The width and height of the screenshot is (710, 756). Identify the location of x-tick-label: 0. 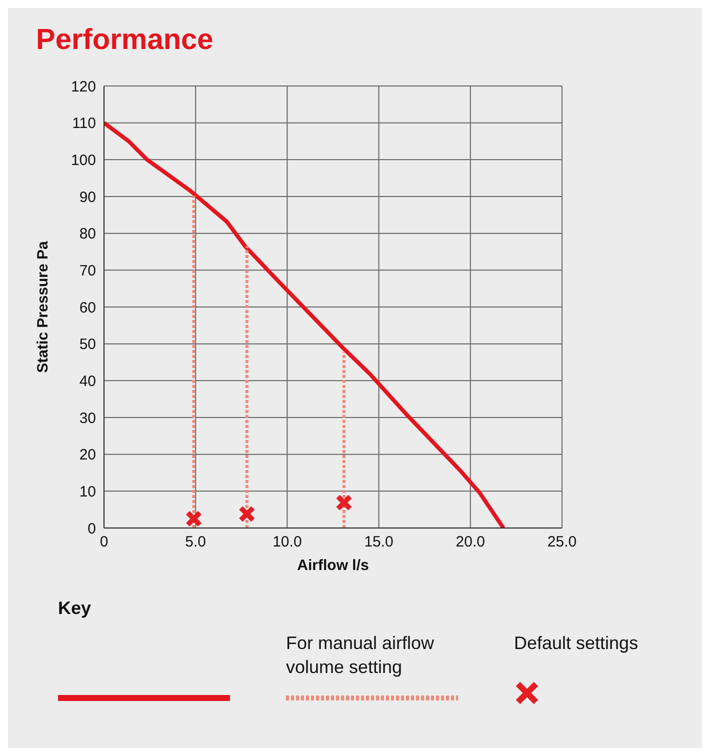
(104, 542).